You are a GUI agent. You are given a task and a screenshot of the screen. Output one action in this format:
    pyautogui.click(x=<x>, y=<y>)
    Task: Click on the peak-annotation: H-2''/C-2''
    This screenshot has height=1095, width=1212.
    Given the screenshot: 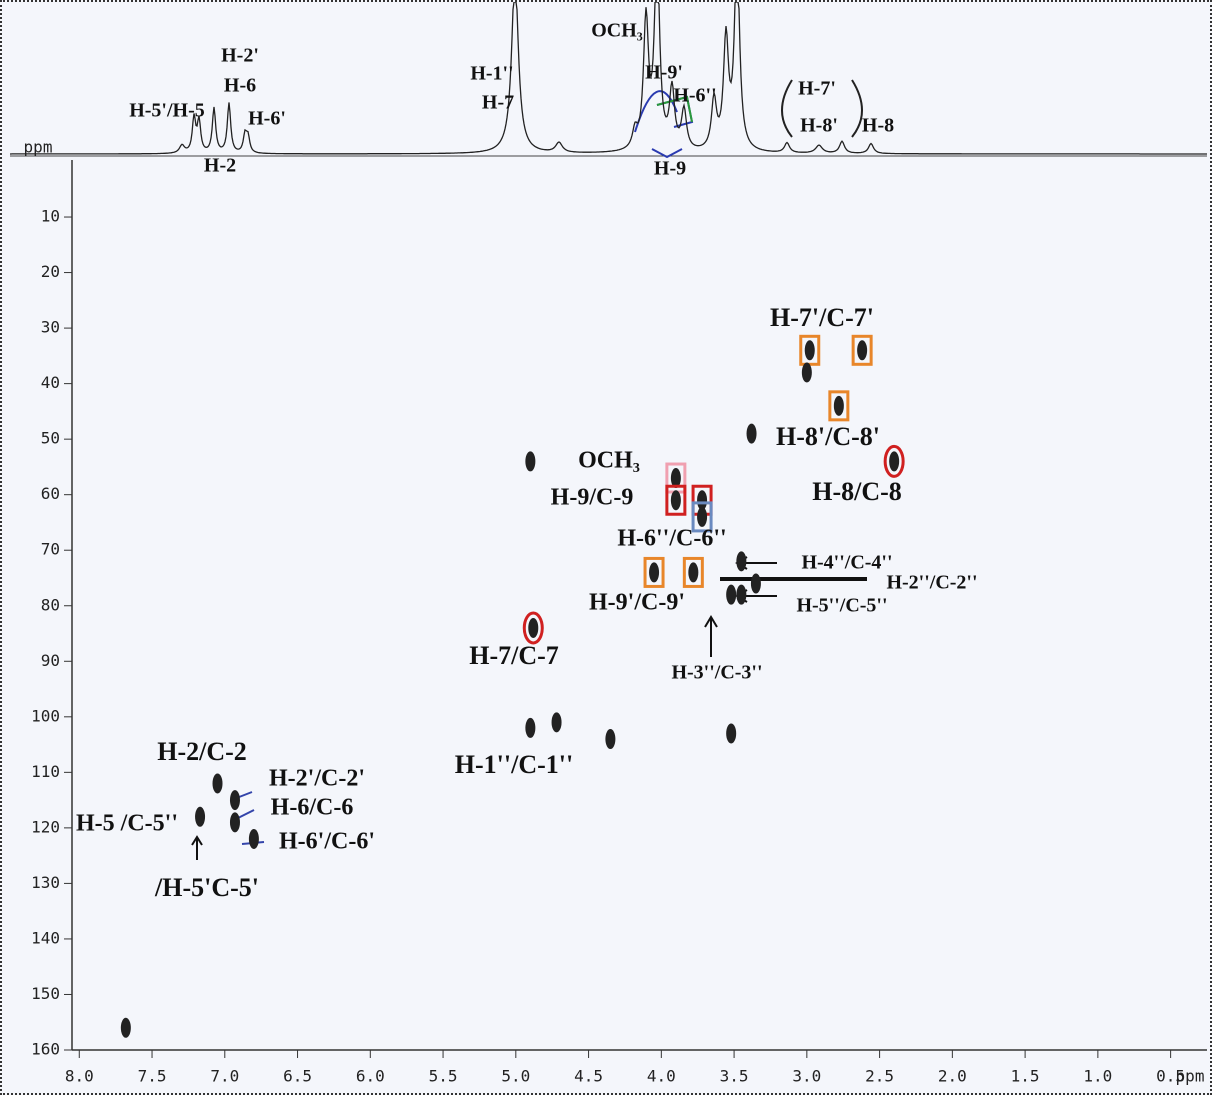 What is the action you would take?
    pyautogui.click(x=931, y=583)
    